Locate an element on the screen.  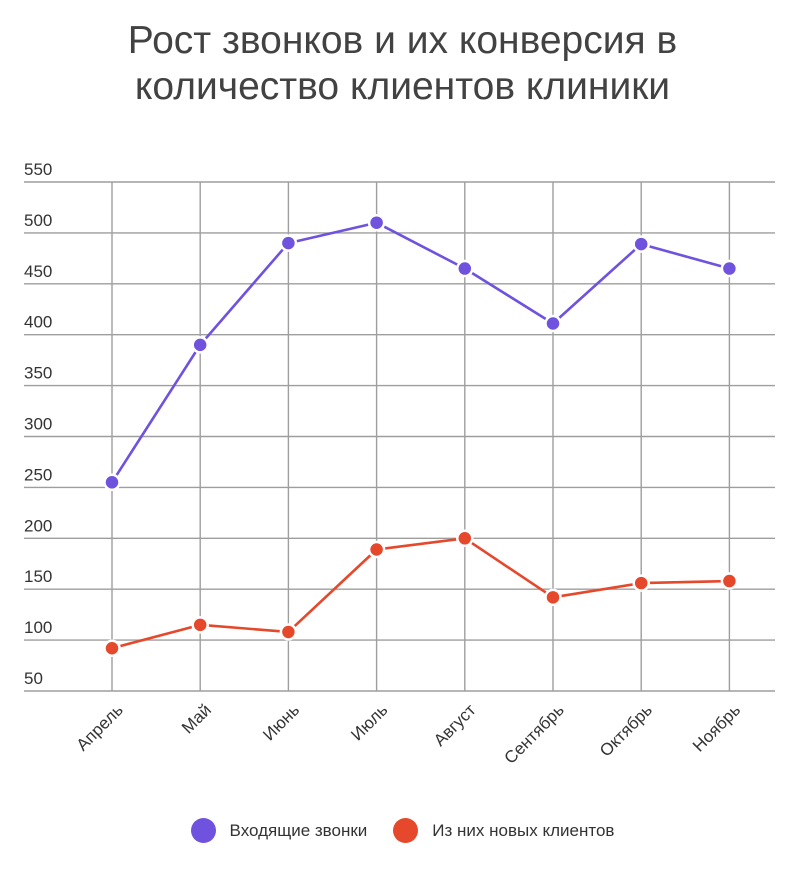
y-tick-label: 100 is located at coordinates (38, 627).